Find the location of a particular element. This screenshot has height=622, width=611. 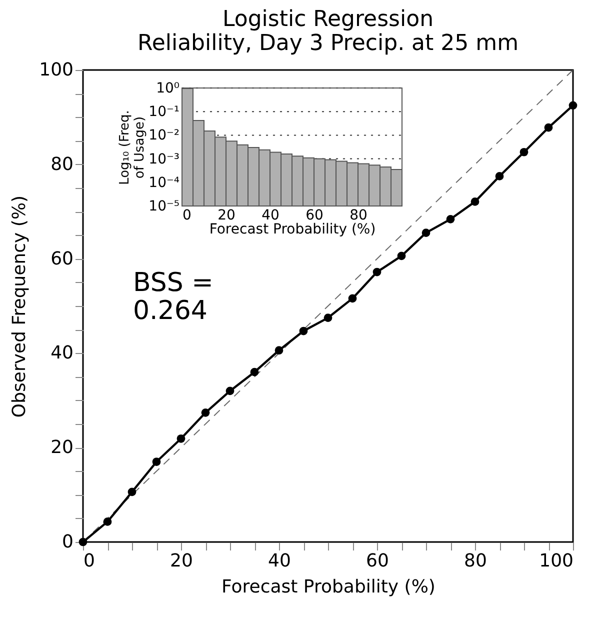

y-tick-label: 10⁰ is located at coordinates (168, 88).